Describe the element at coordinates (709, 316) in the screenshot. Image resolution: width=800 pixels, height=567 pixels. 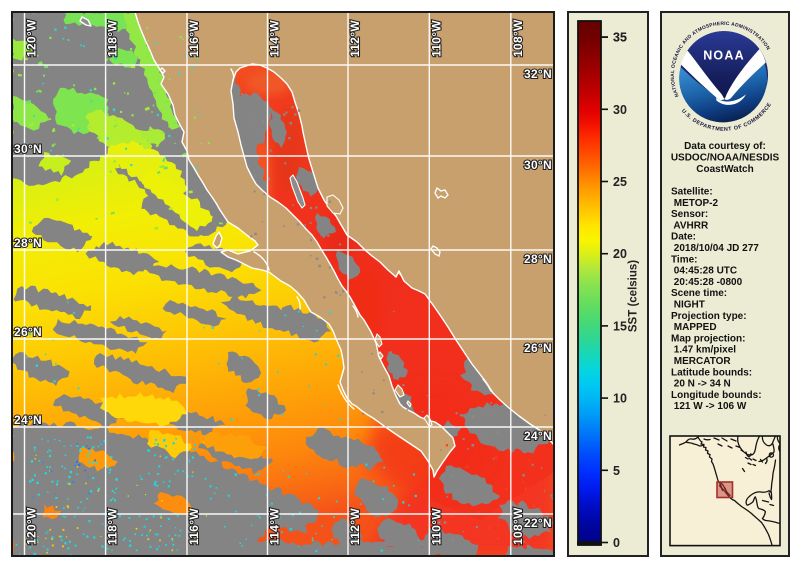
I see `svg-text: Projection type:` at that location.